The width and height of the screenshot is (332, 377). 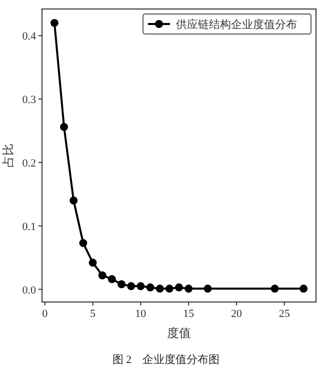 What do you see at coordinates (141, 314) in the screenshot?
I see `x-tick-label: 10` at bounding box center [141, 314].